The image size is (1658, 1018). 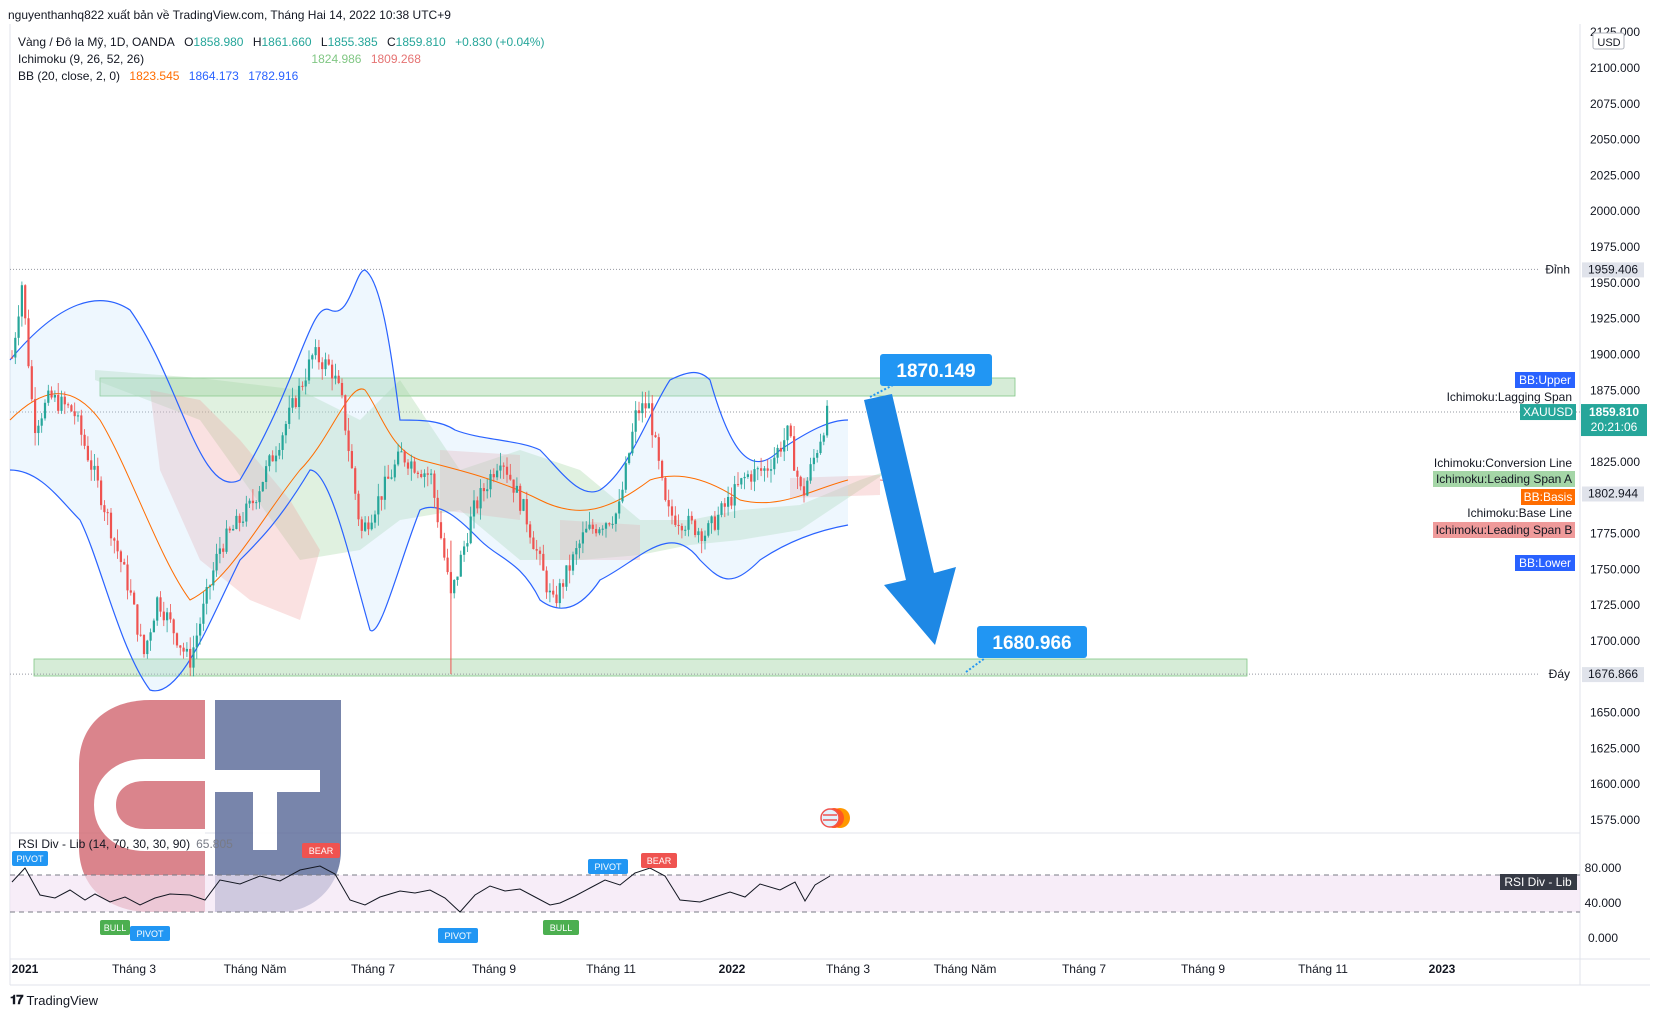 What do you see at coordinates (1615, 820) in the screenshot?
I see `price-tick-label: 1575.000` at bounding box center [1615, 820].